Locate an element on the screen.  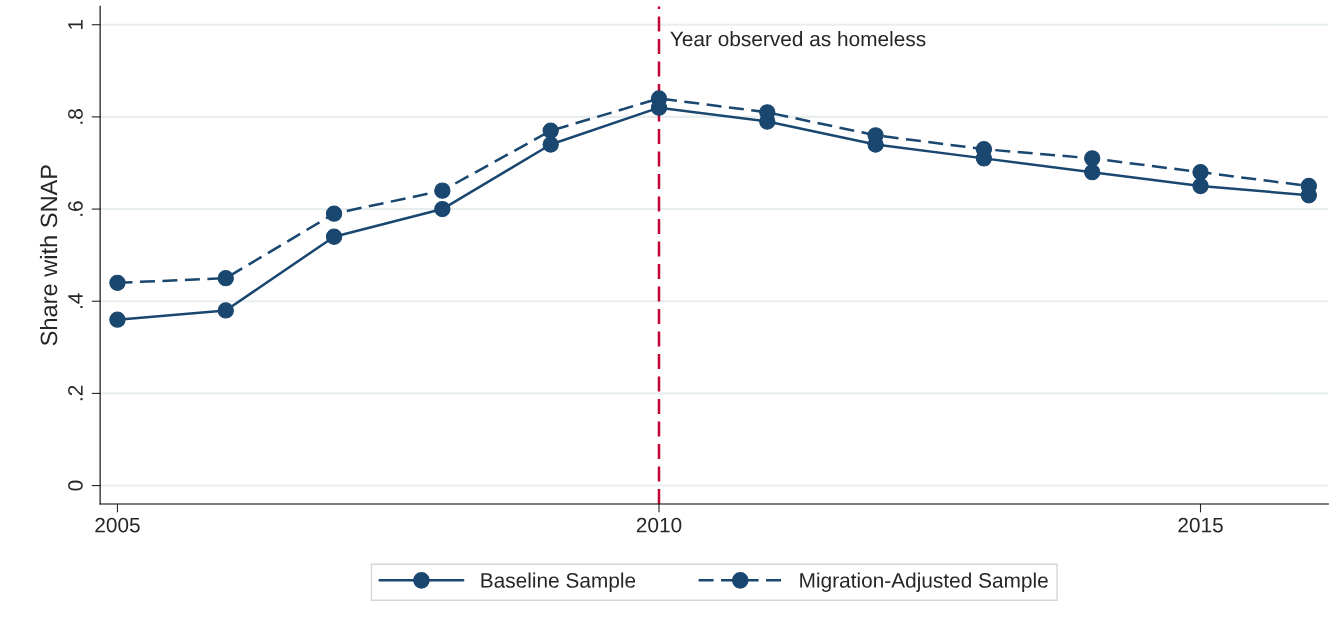
y-tick-label: .2 is located at coordinates (75, 393).